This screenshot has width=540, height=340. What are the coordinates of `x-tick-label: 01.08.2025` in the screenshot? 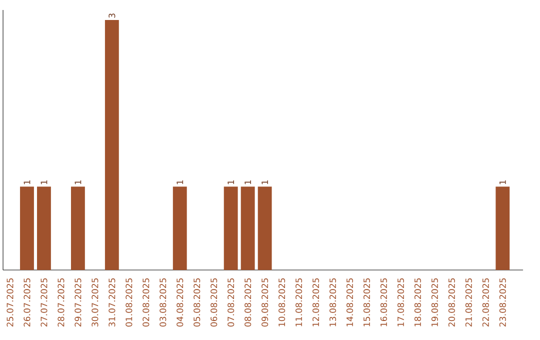 It's located at (129, 302).